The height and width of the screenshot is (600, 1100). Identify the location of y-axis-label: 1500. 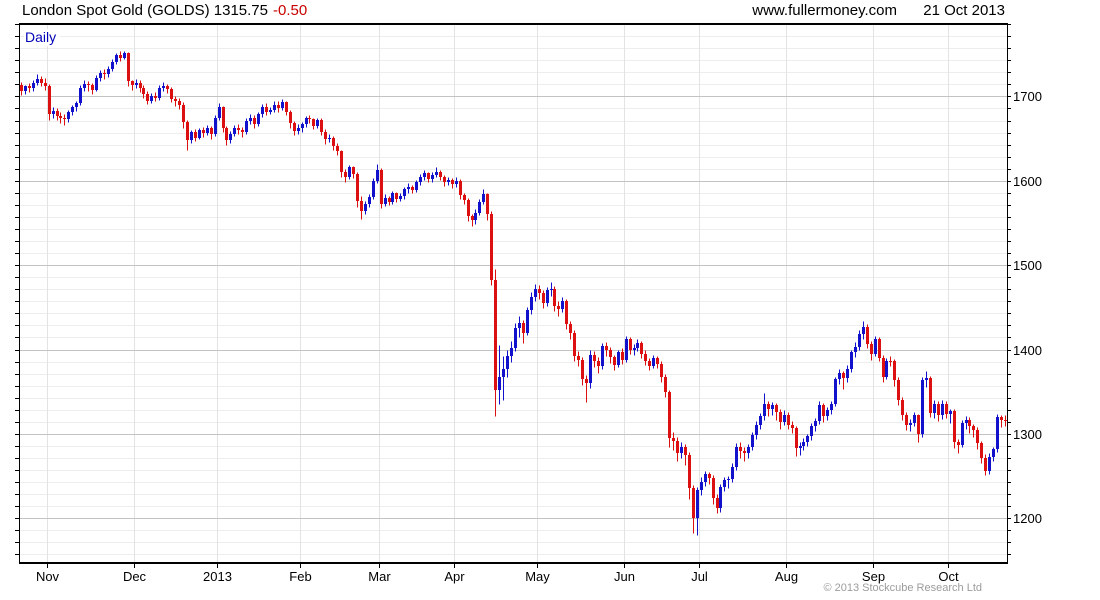
(1027, 265).